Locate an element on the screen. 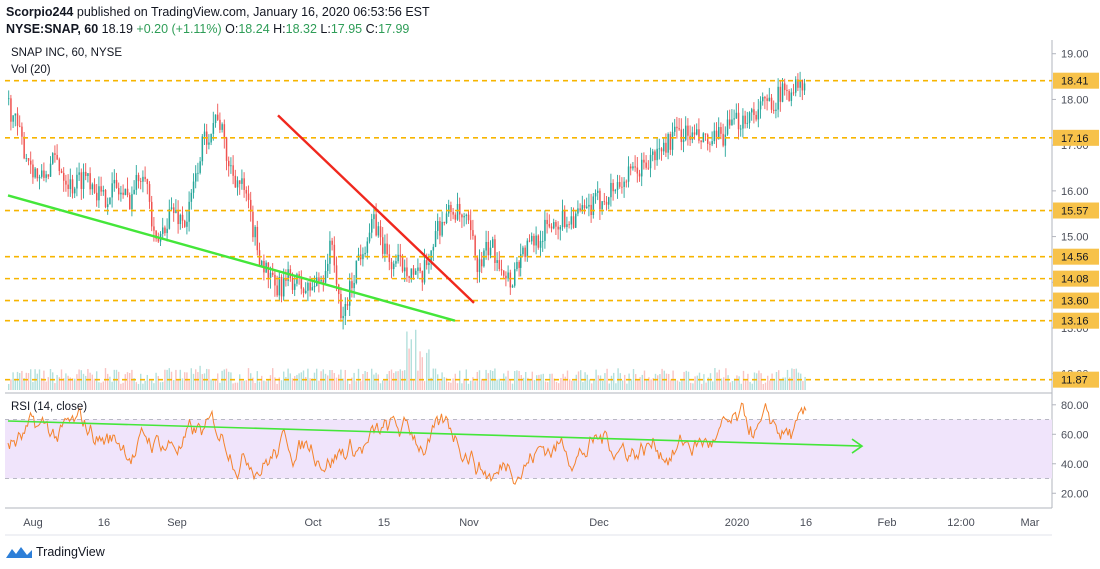  author-name: Scorpio244 is located at coordinates (40, 12).